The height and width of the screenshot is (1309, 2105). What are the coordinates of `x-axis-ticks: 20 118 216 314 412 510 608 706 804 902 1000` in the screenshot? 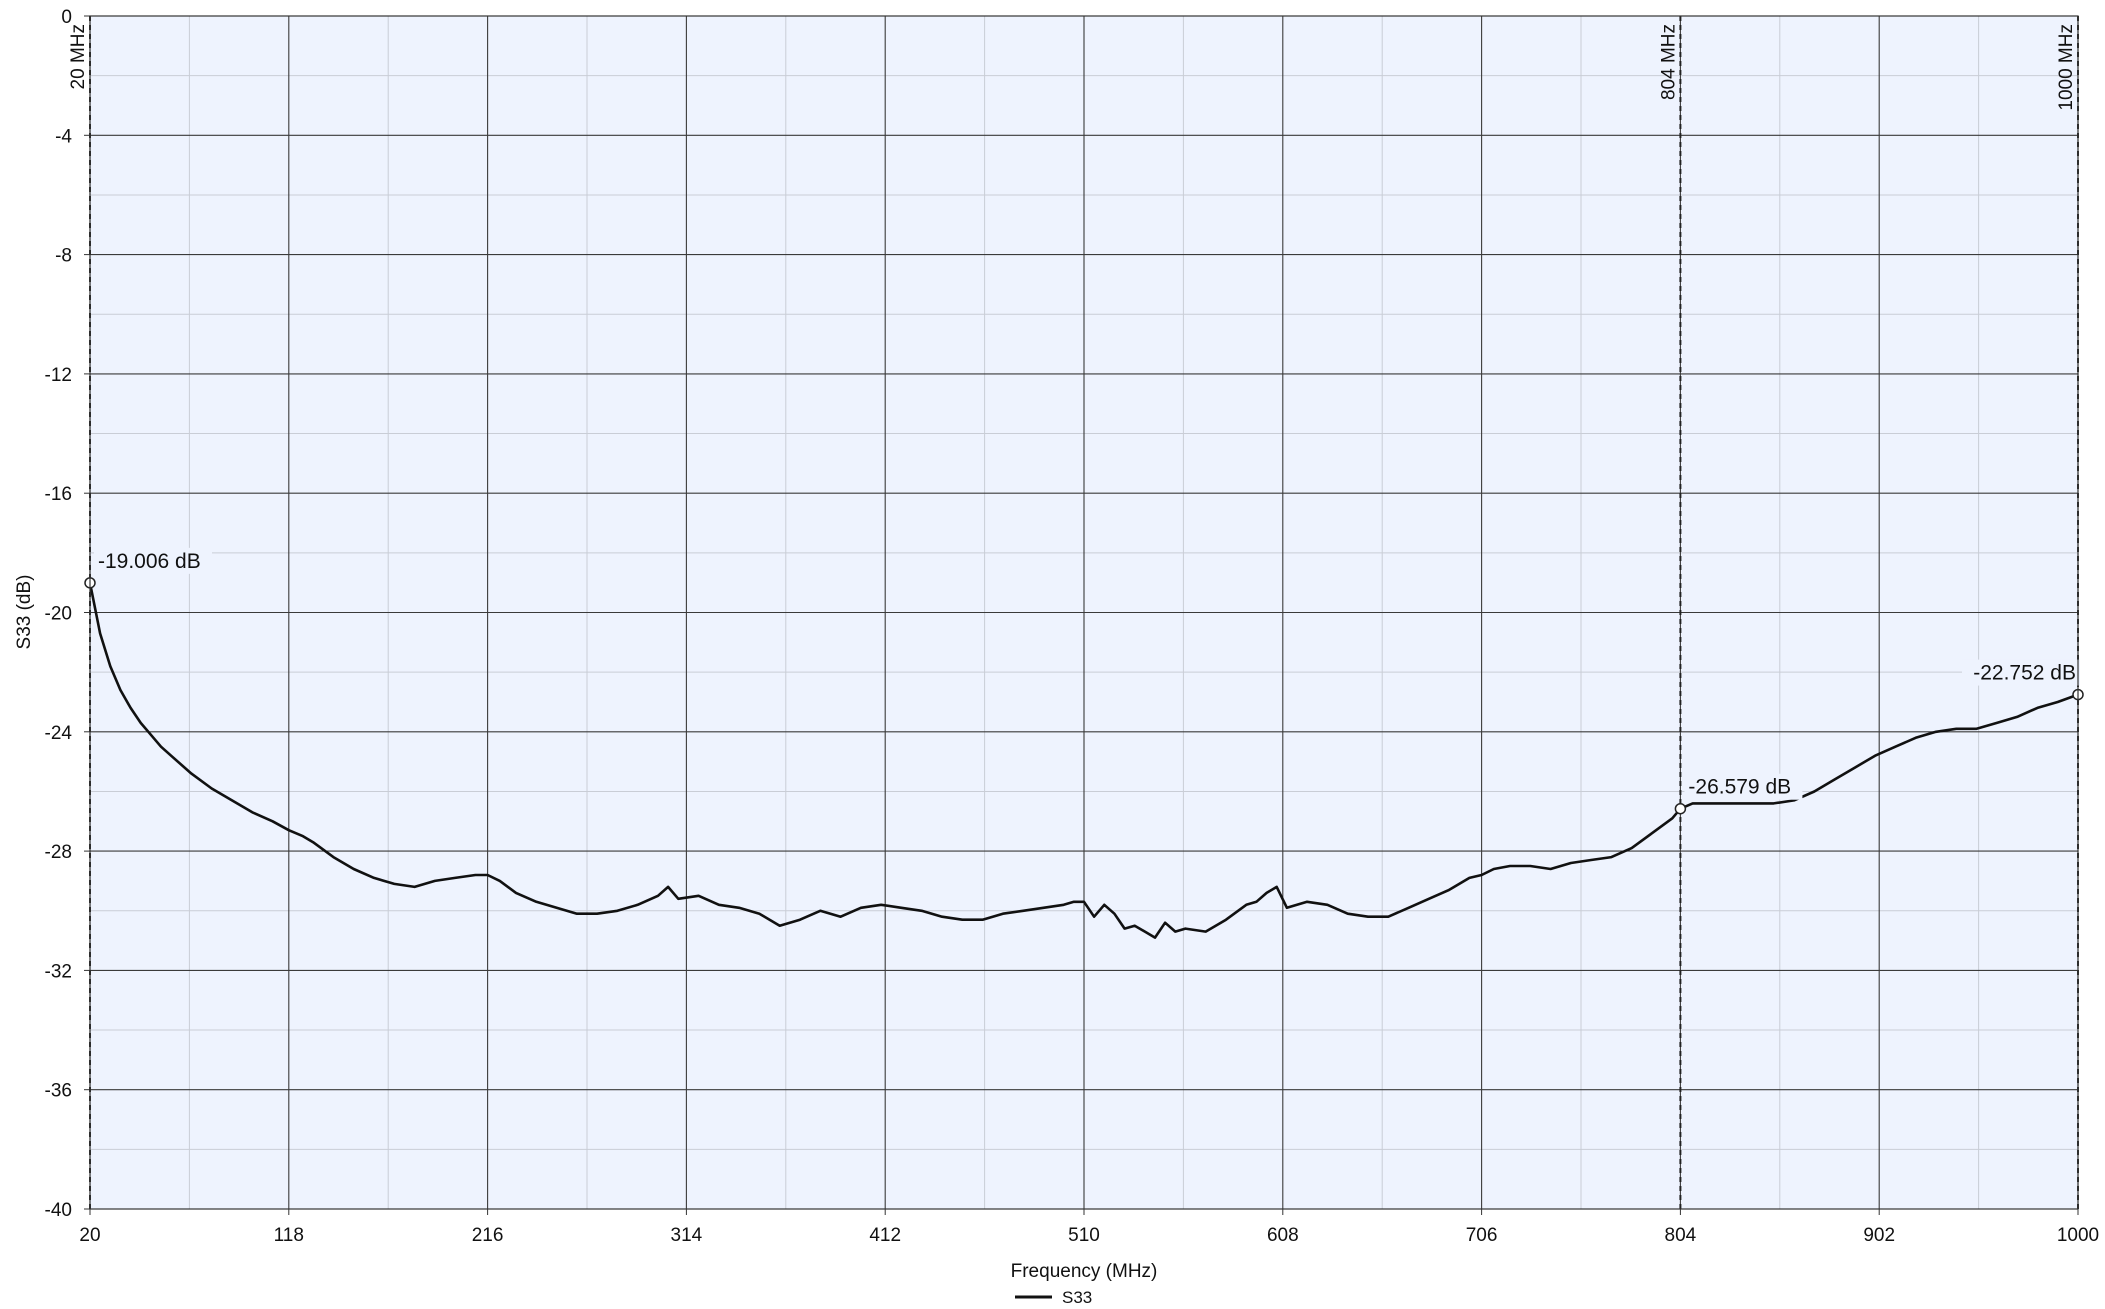 It's located at (1089, 1227).